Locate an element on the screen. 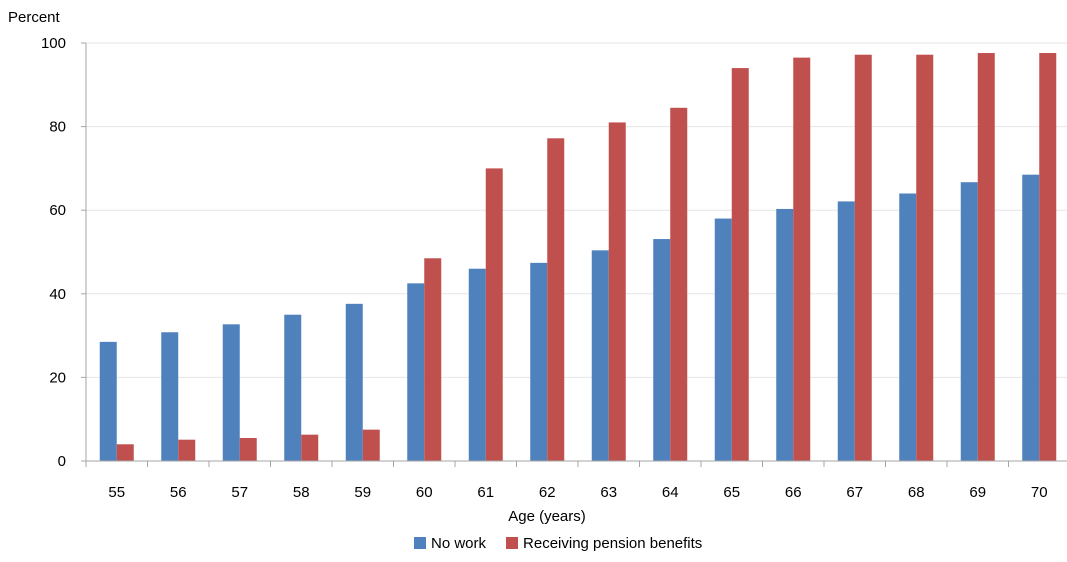 The image size is (1067, 562). legend-label-no-work: No work is located at coordinates (459, 543).